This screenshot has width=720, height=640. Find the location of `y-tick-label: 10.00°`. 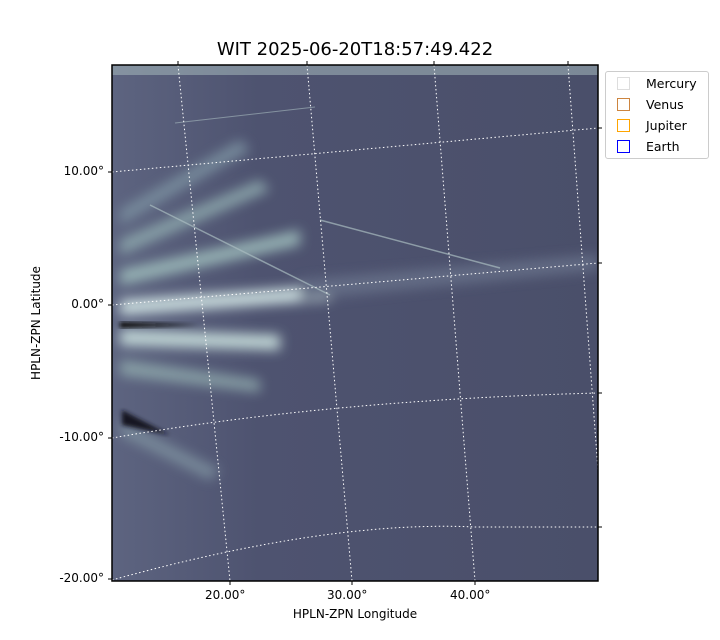

y-tick-label: 10.00° is located at coordinates (83, 171).